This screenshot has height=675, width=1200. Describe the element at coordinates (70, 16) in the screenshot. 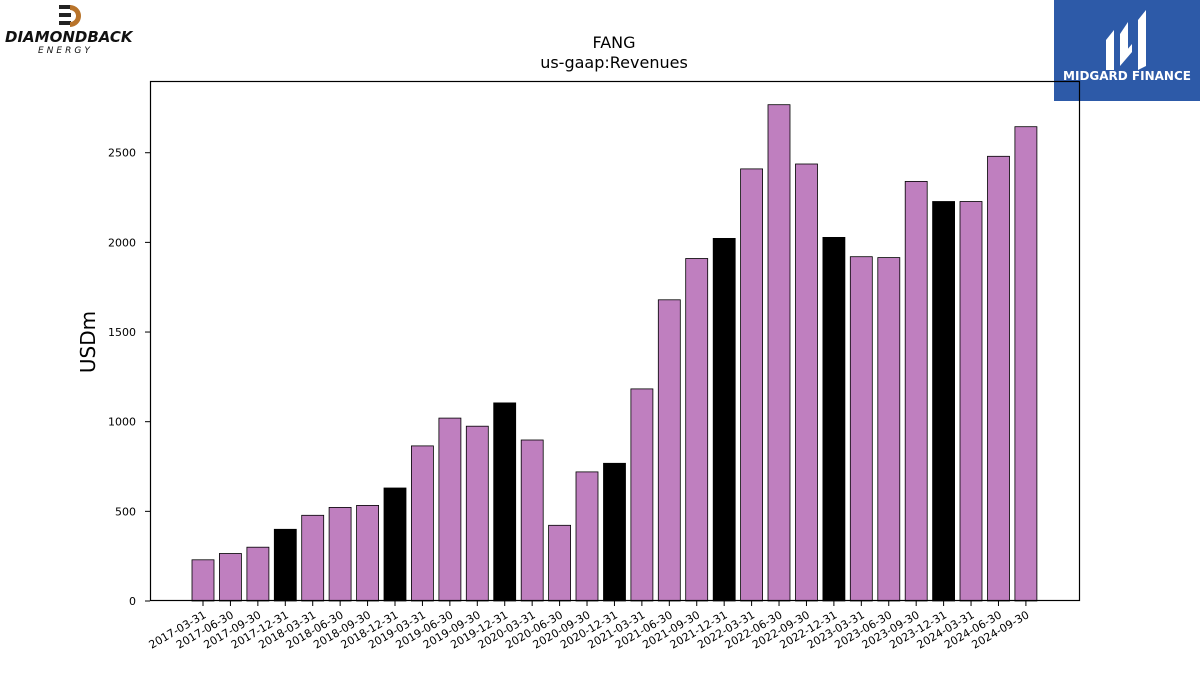

I see `diamondback-mark-icon` at that location.